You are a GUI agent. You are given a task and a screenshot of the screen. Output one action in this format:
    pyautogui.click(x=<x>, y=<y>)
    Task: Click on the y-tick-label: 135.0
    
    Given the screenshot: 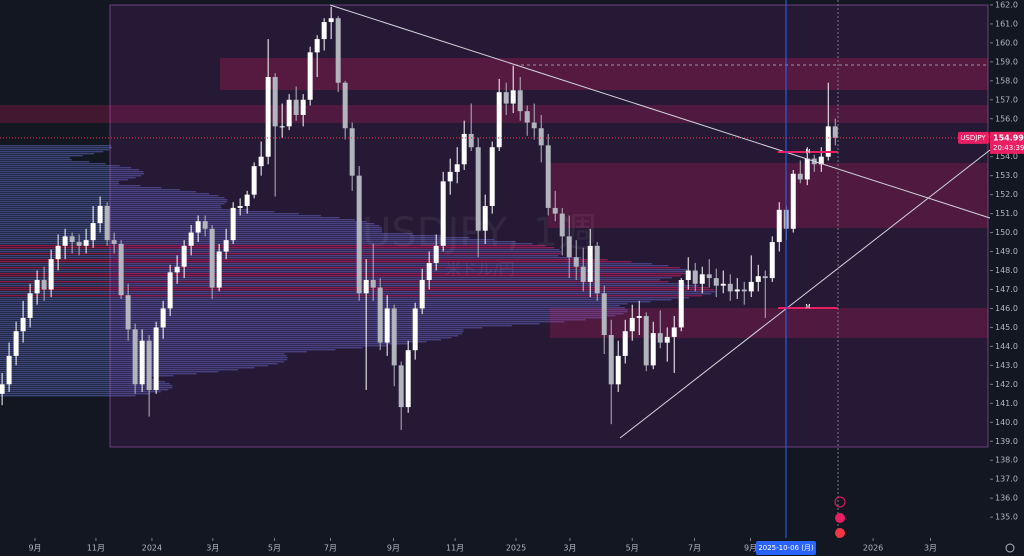 What is the action you would take?
    pyautogui.click(x=1006, y=517)
    